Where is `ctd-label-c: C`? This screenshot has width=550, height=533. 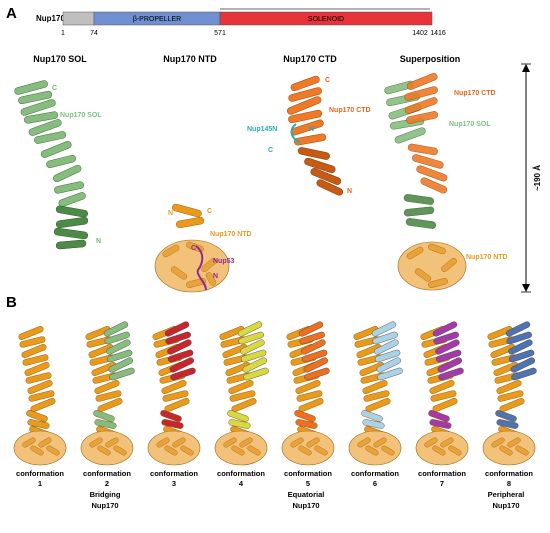
ctd-label-c: C is located at coordinates (327, 80).